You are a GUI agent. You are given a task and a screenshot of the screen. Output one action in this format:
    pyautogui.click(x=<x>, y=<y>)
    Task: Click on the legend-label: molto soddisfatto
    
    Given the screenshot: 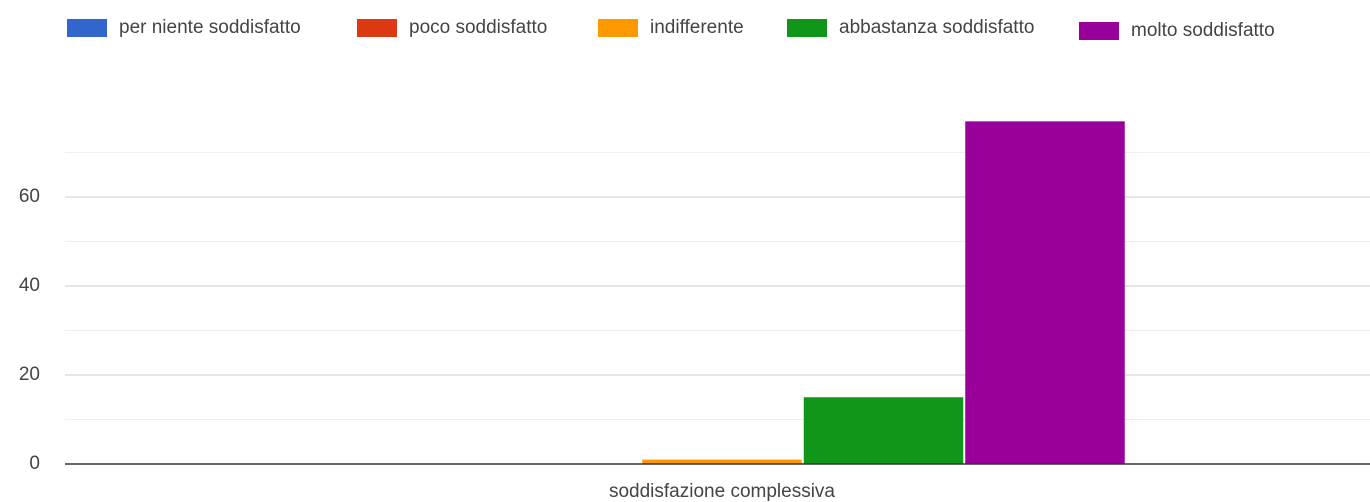 What is the action you would take?
    pyautogui.click(x=1203, y=30)
    